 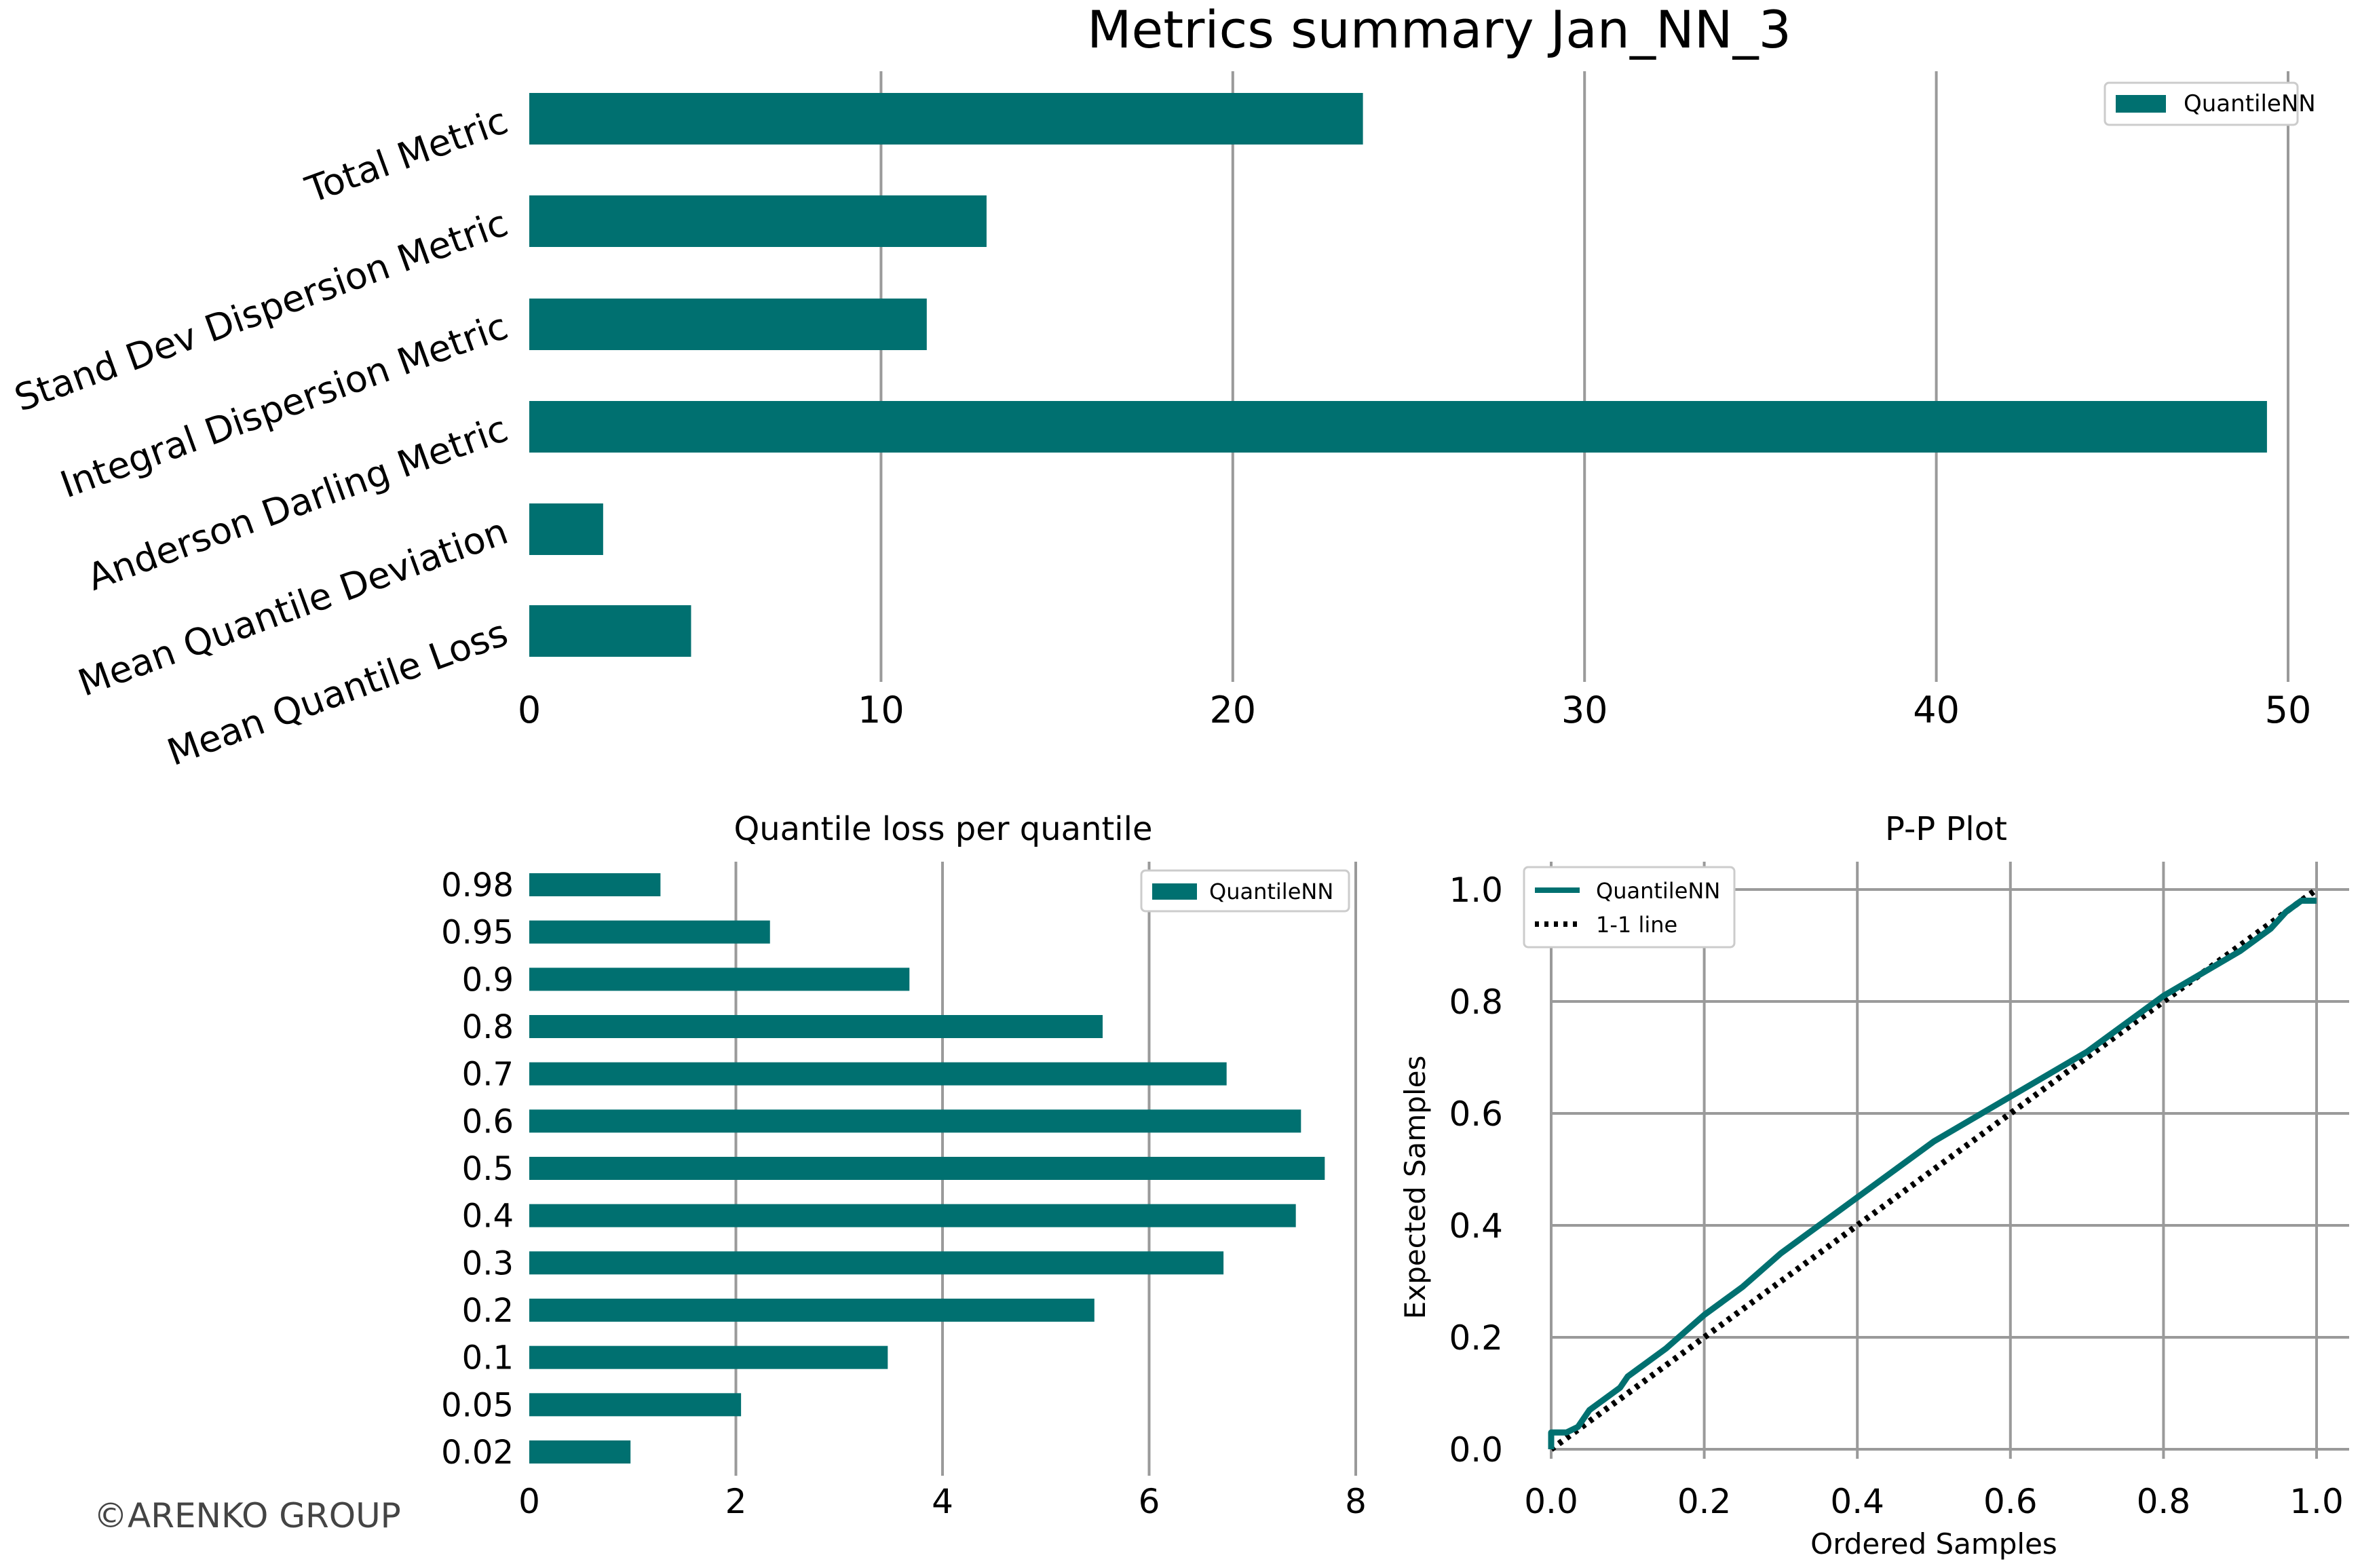 I want to click on y-label-0.98: 0.98, so click(x=477, y=885).